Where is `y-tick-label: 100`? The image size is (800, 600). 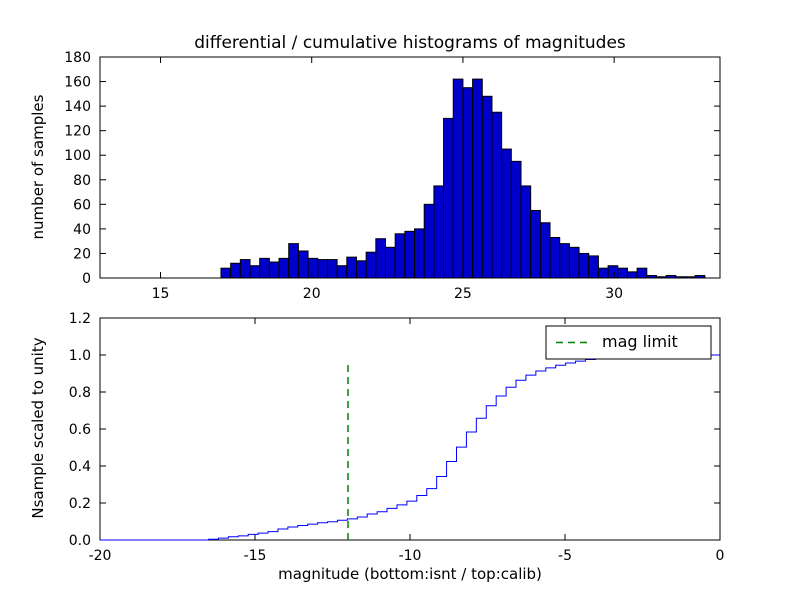
y-tick-label: 100 is located at coordinates (77, 156).